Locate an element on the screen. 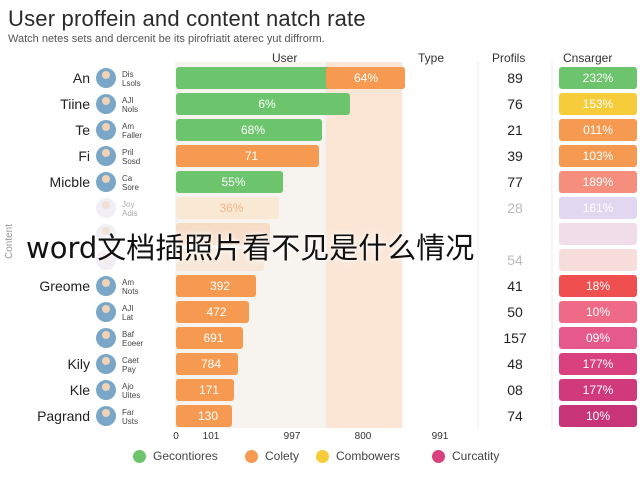  bar-value-label: 130 is located at coordinates (208, 416).